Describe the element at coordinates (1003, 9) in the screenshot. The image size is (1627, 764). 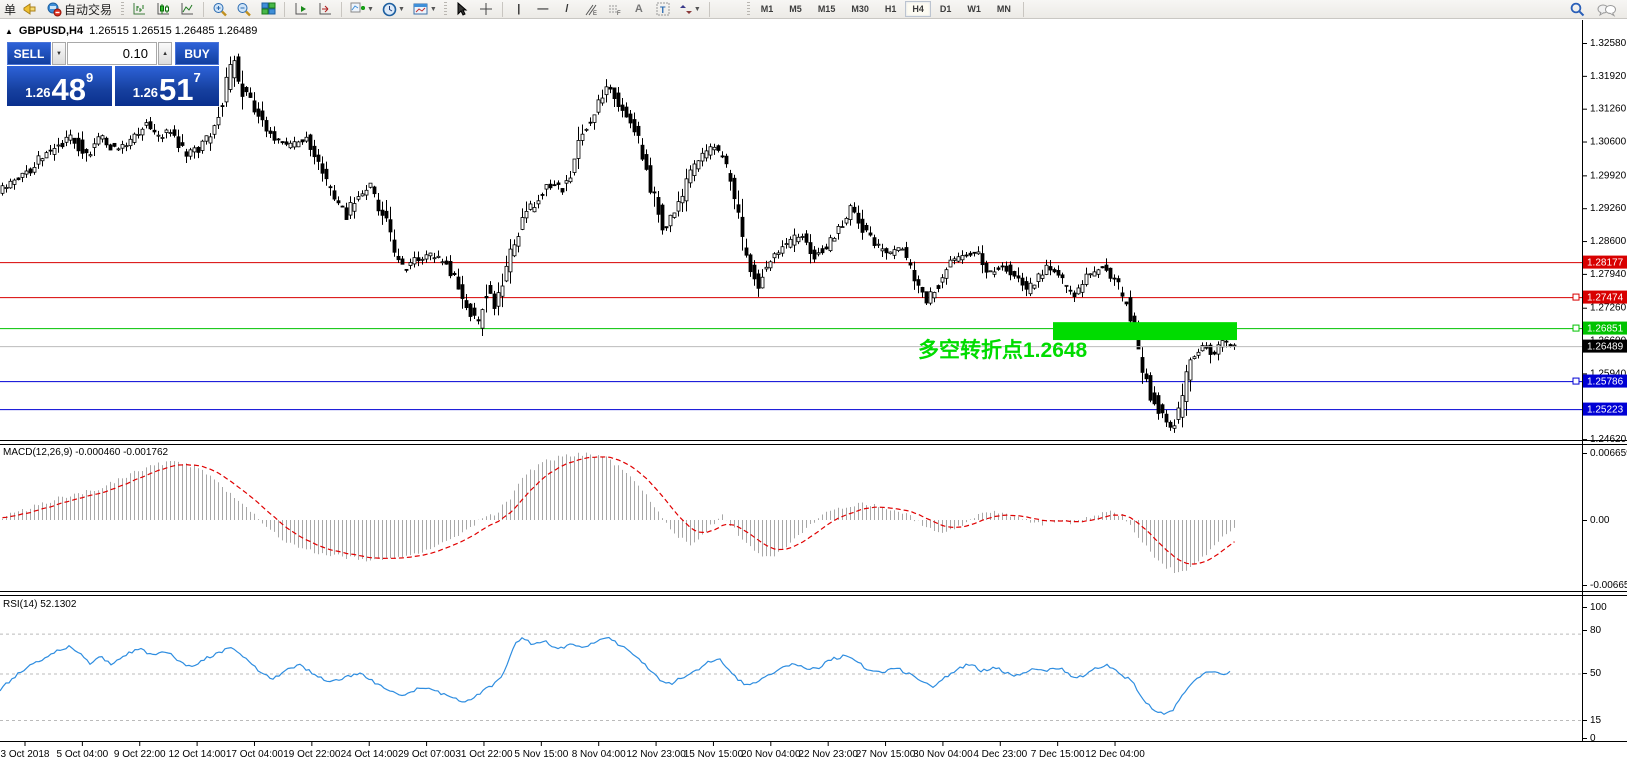
I see `timeframe-mn: MN` at that location.